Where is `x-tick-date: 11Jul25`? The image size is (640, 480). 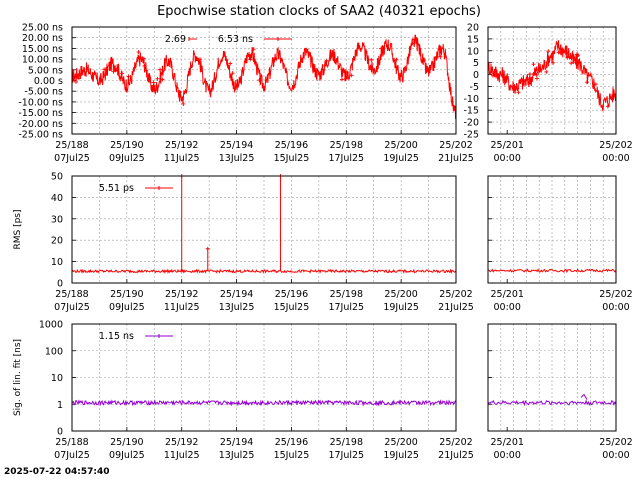
x-tick-date: 11Jul25 is located at coordinates (182, 158).